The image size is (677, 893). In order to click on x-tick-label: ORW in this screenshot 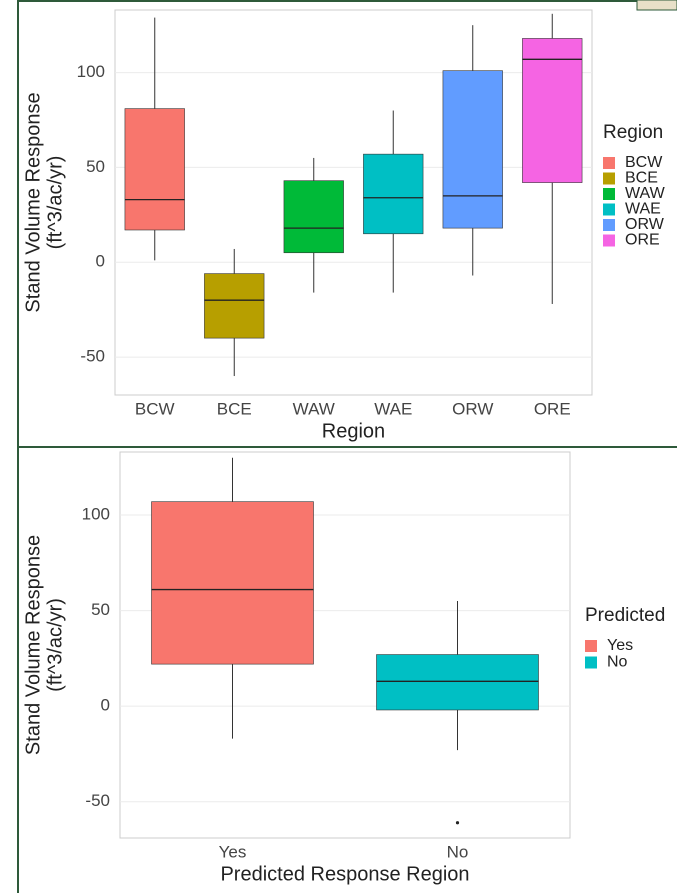, I will do `click(472, 408)`.